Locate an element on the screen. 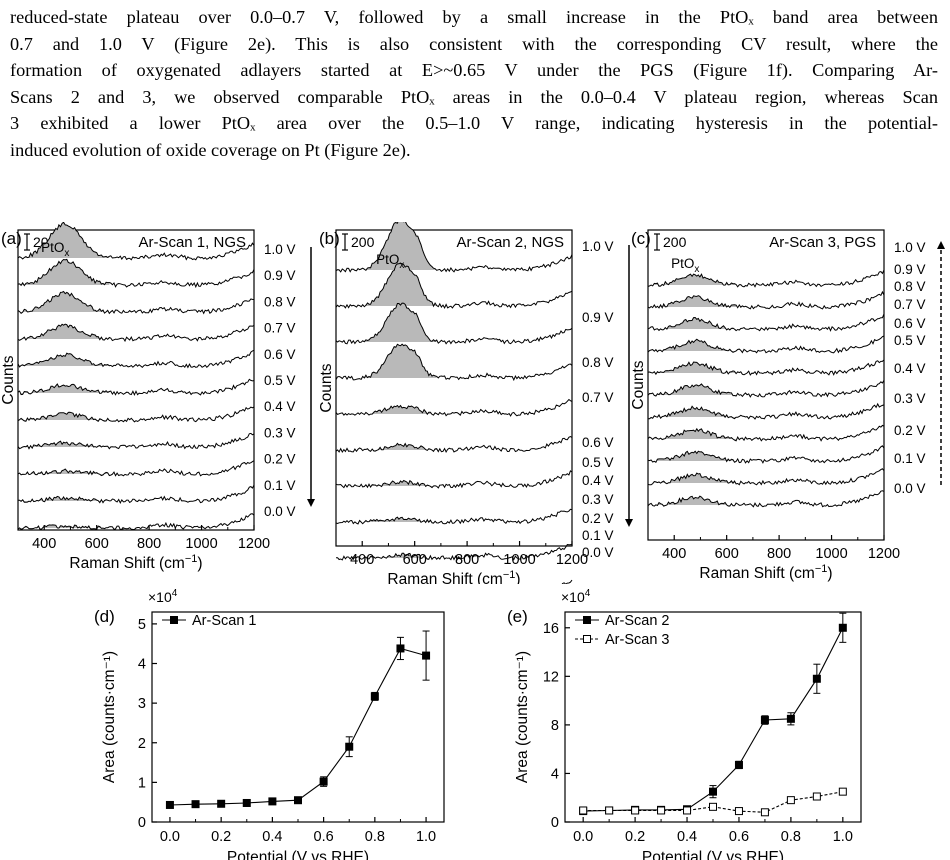 The width and height of the screenshot is (950, 860). x-tick-label: 0.8 is located at coordinates (791, 837).